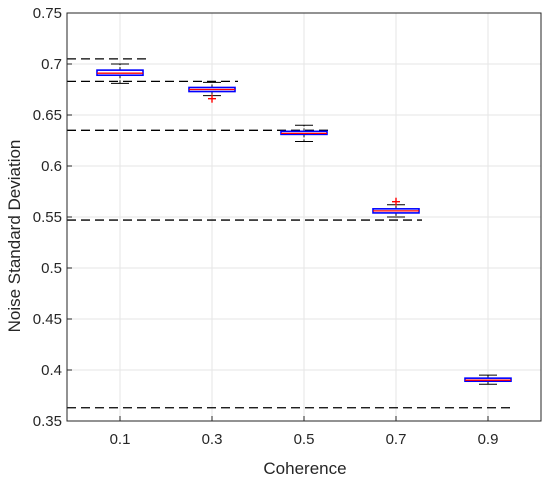  I want to click on y-tick-label: 0.55, so click(47, 217).